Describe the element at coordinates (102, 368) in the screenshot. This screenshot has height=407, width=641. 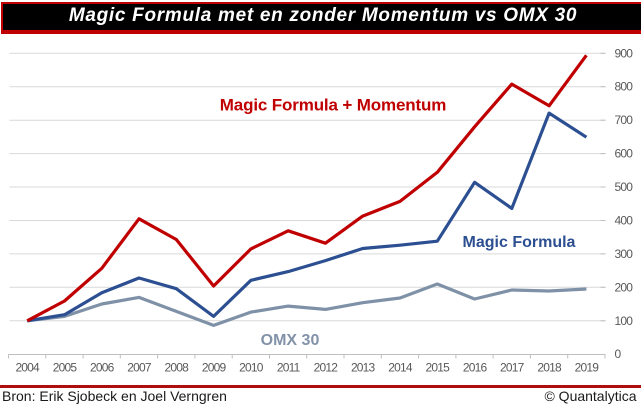
I see `svg-text: 2006` at that location.